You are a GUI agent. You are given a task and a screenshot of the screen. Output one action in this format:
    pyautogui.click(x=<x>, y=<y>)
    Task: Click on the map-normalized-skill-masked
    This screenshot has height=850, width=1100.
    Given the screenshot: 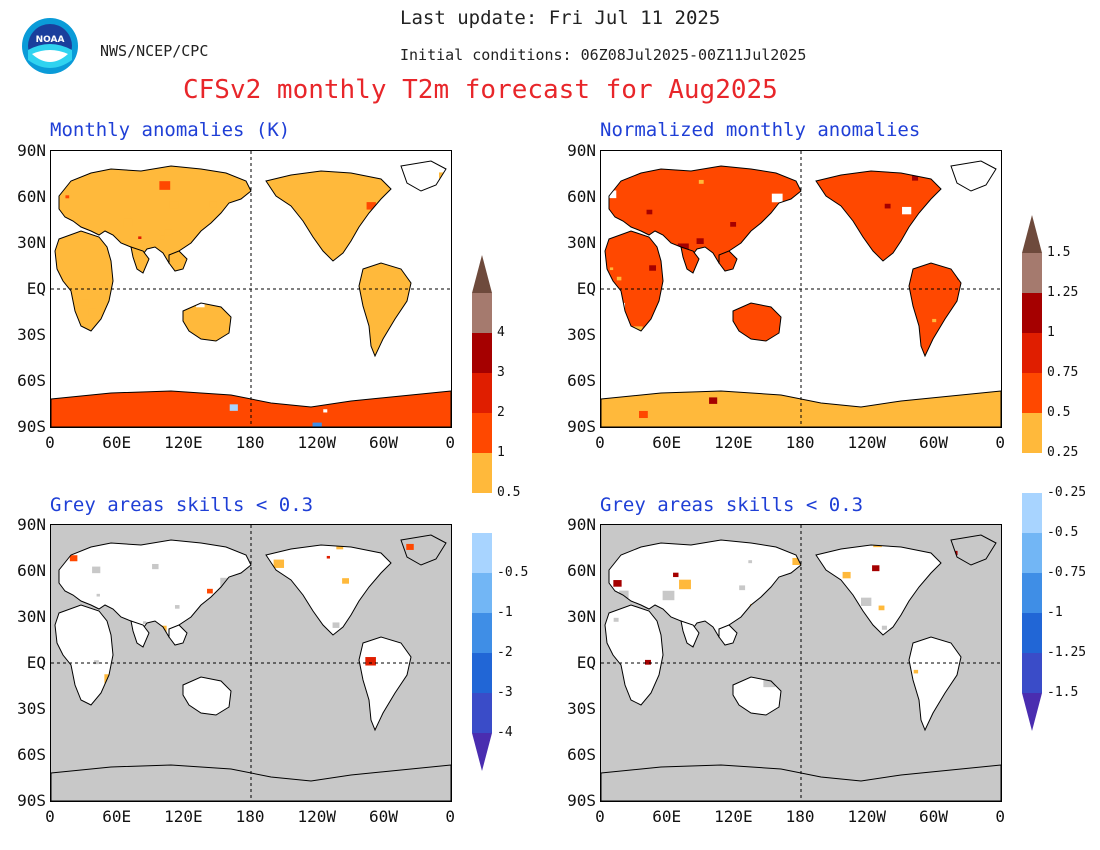 What is the action you would take?
    pyautogui.click(x=801, y=663)
    